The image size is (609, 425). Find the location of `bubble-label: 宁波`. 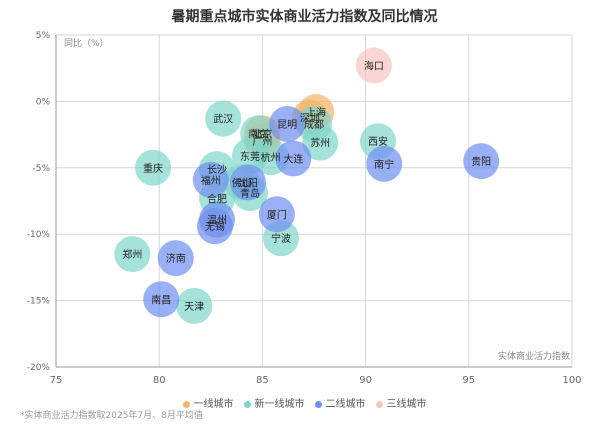

bubble-label: 宁波 is located at coordinates (281, 238).